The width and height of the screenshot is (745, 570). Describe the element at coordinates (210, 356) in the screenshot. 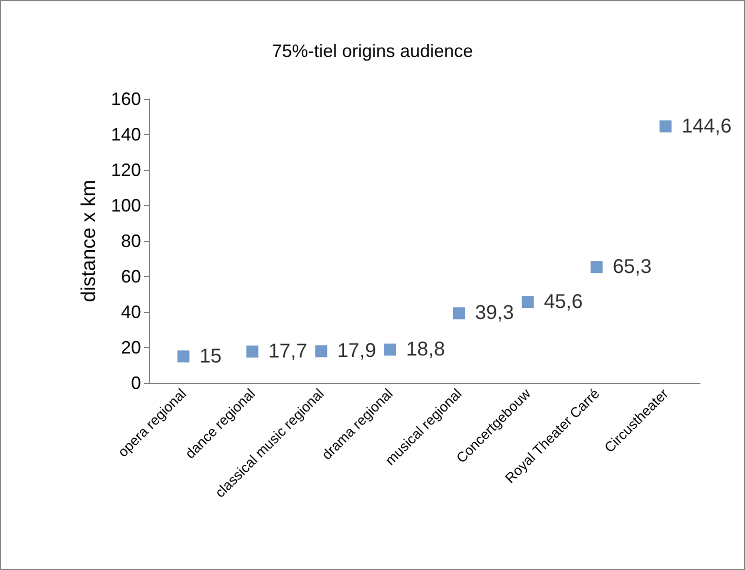

I see `data-label: 15` at that location.